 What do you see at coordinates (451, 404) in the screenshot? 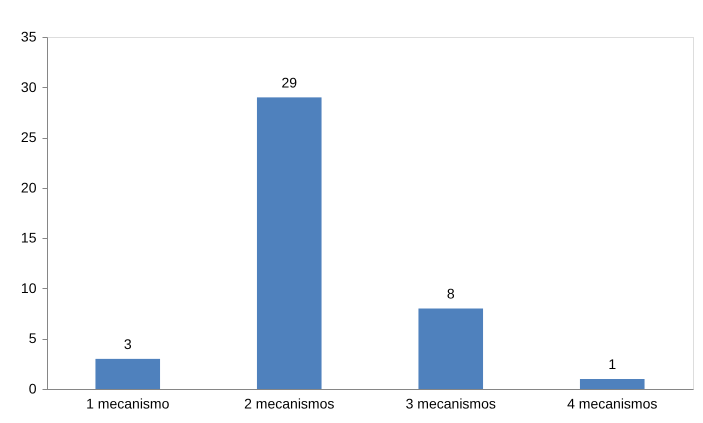
I see `x-tick-label: 3 mecanismos` at bounding box center [451, 404].